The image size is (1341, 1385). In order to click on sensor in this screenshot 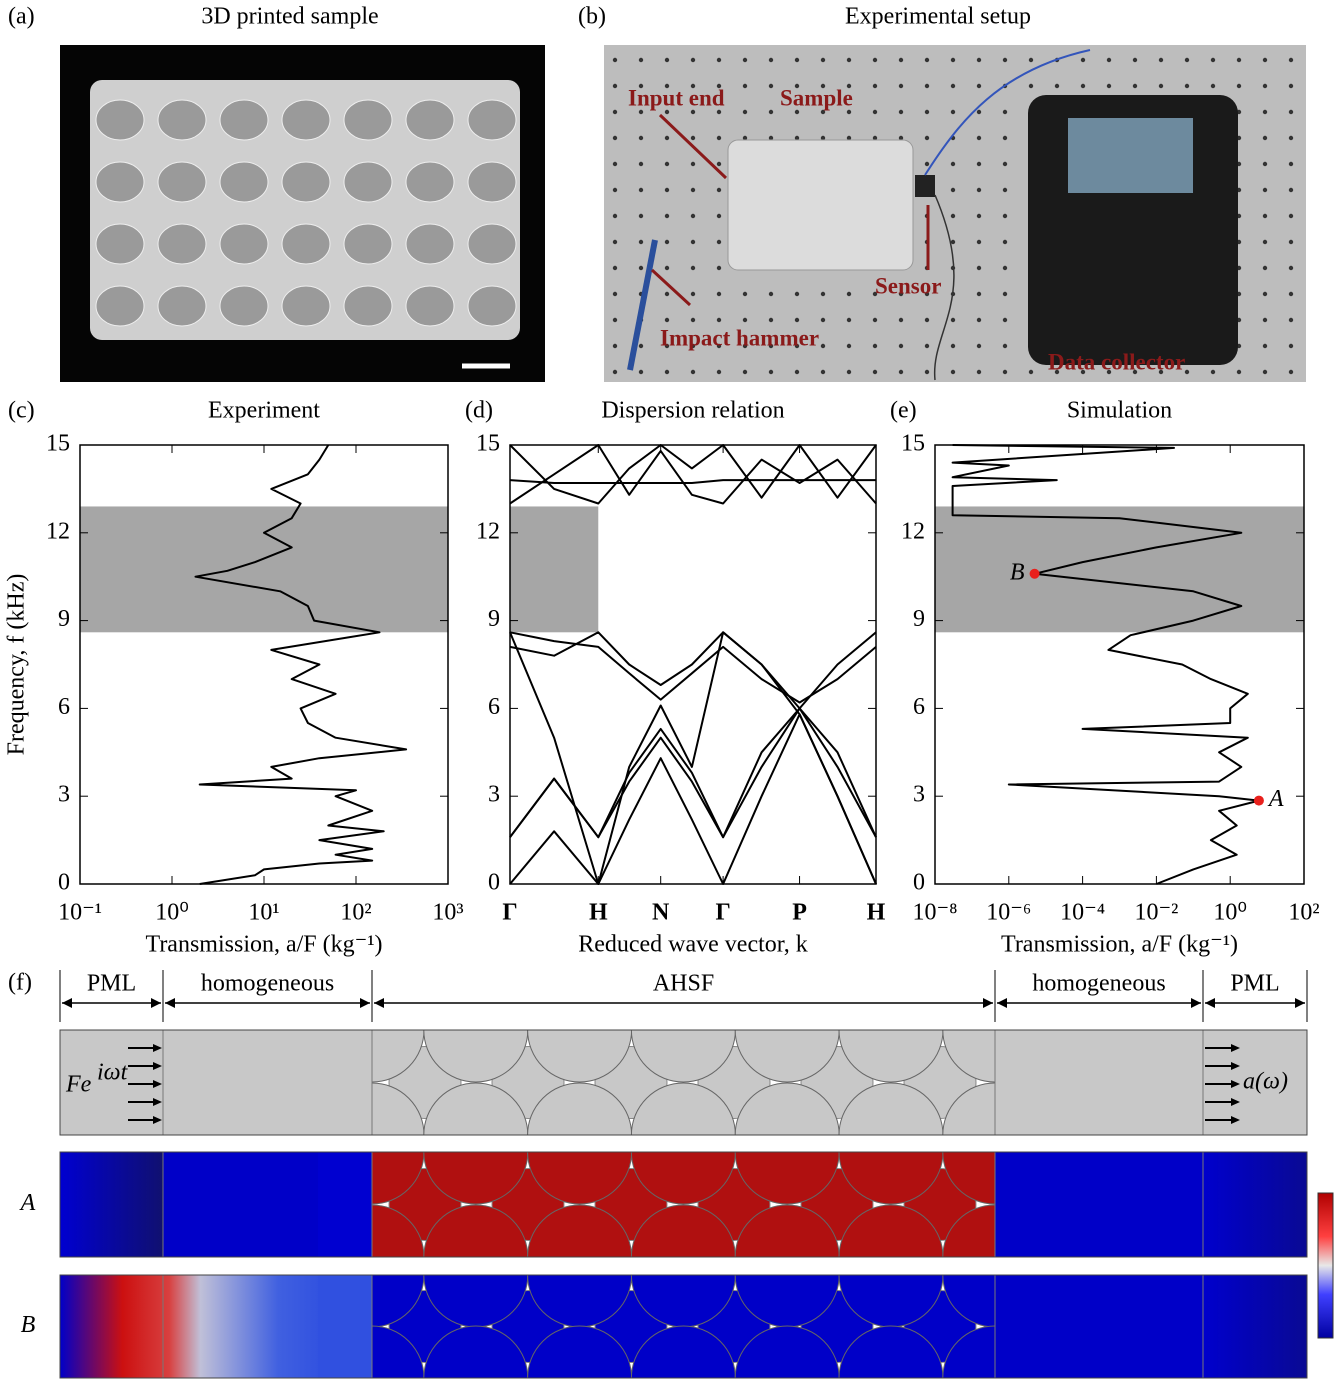, I will do `click(925, 186)`.